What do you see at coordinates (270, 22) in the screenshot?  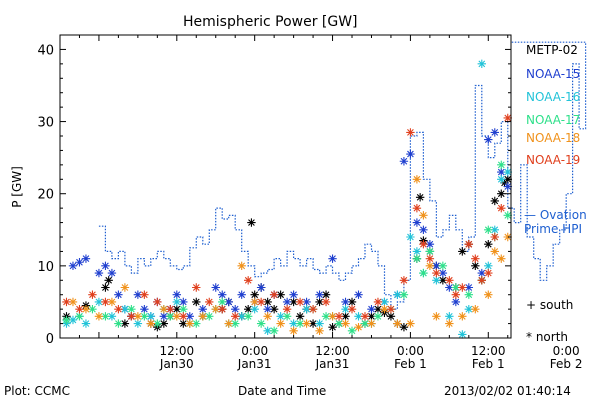 I see `chart-title: Hemispheric Power [GW]` at bounding box center [270, 22].